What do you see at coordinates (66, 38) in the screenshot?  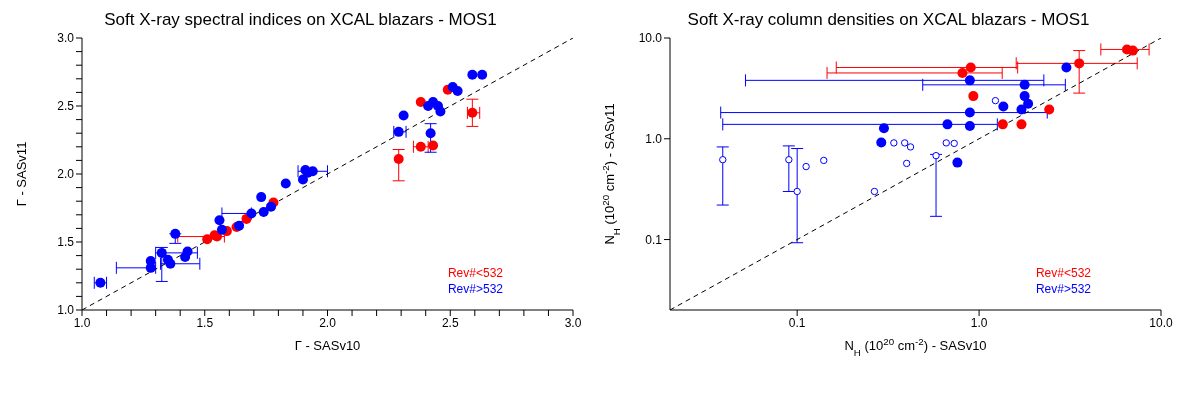 I see `y-tick-label: 3.0` at bounding box center [66, 38].